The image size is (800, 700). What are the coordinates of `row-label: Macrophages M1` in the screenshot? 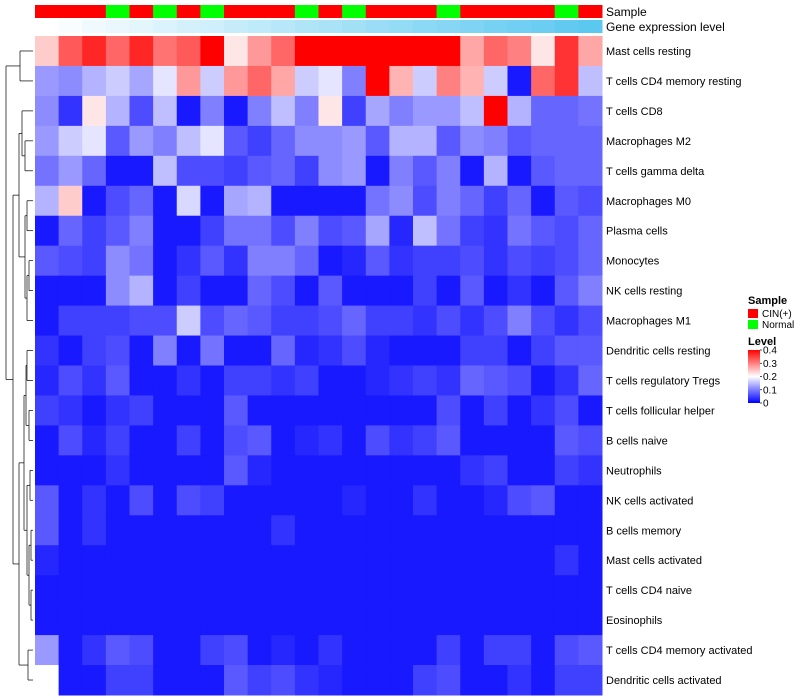 It's located at (648, 322).